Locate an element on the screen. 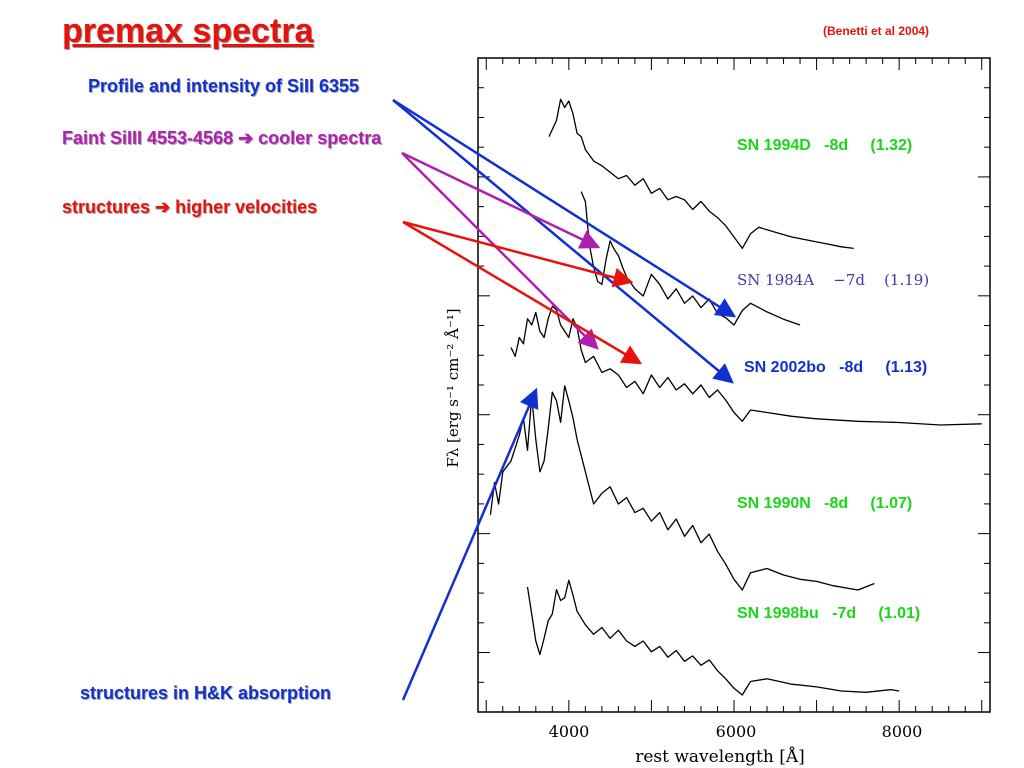 The image size is (1024, 768). note-silll-faint: Faint SiIII 4553-4568 ➔ cooler spectra is located at coordinates (222, 138).